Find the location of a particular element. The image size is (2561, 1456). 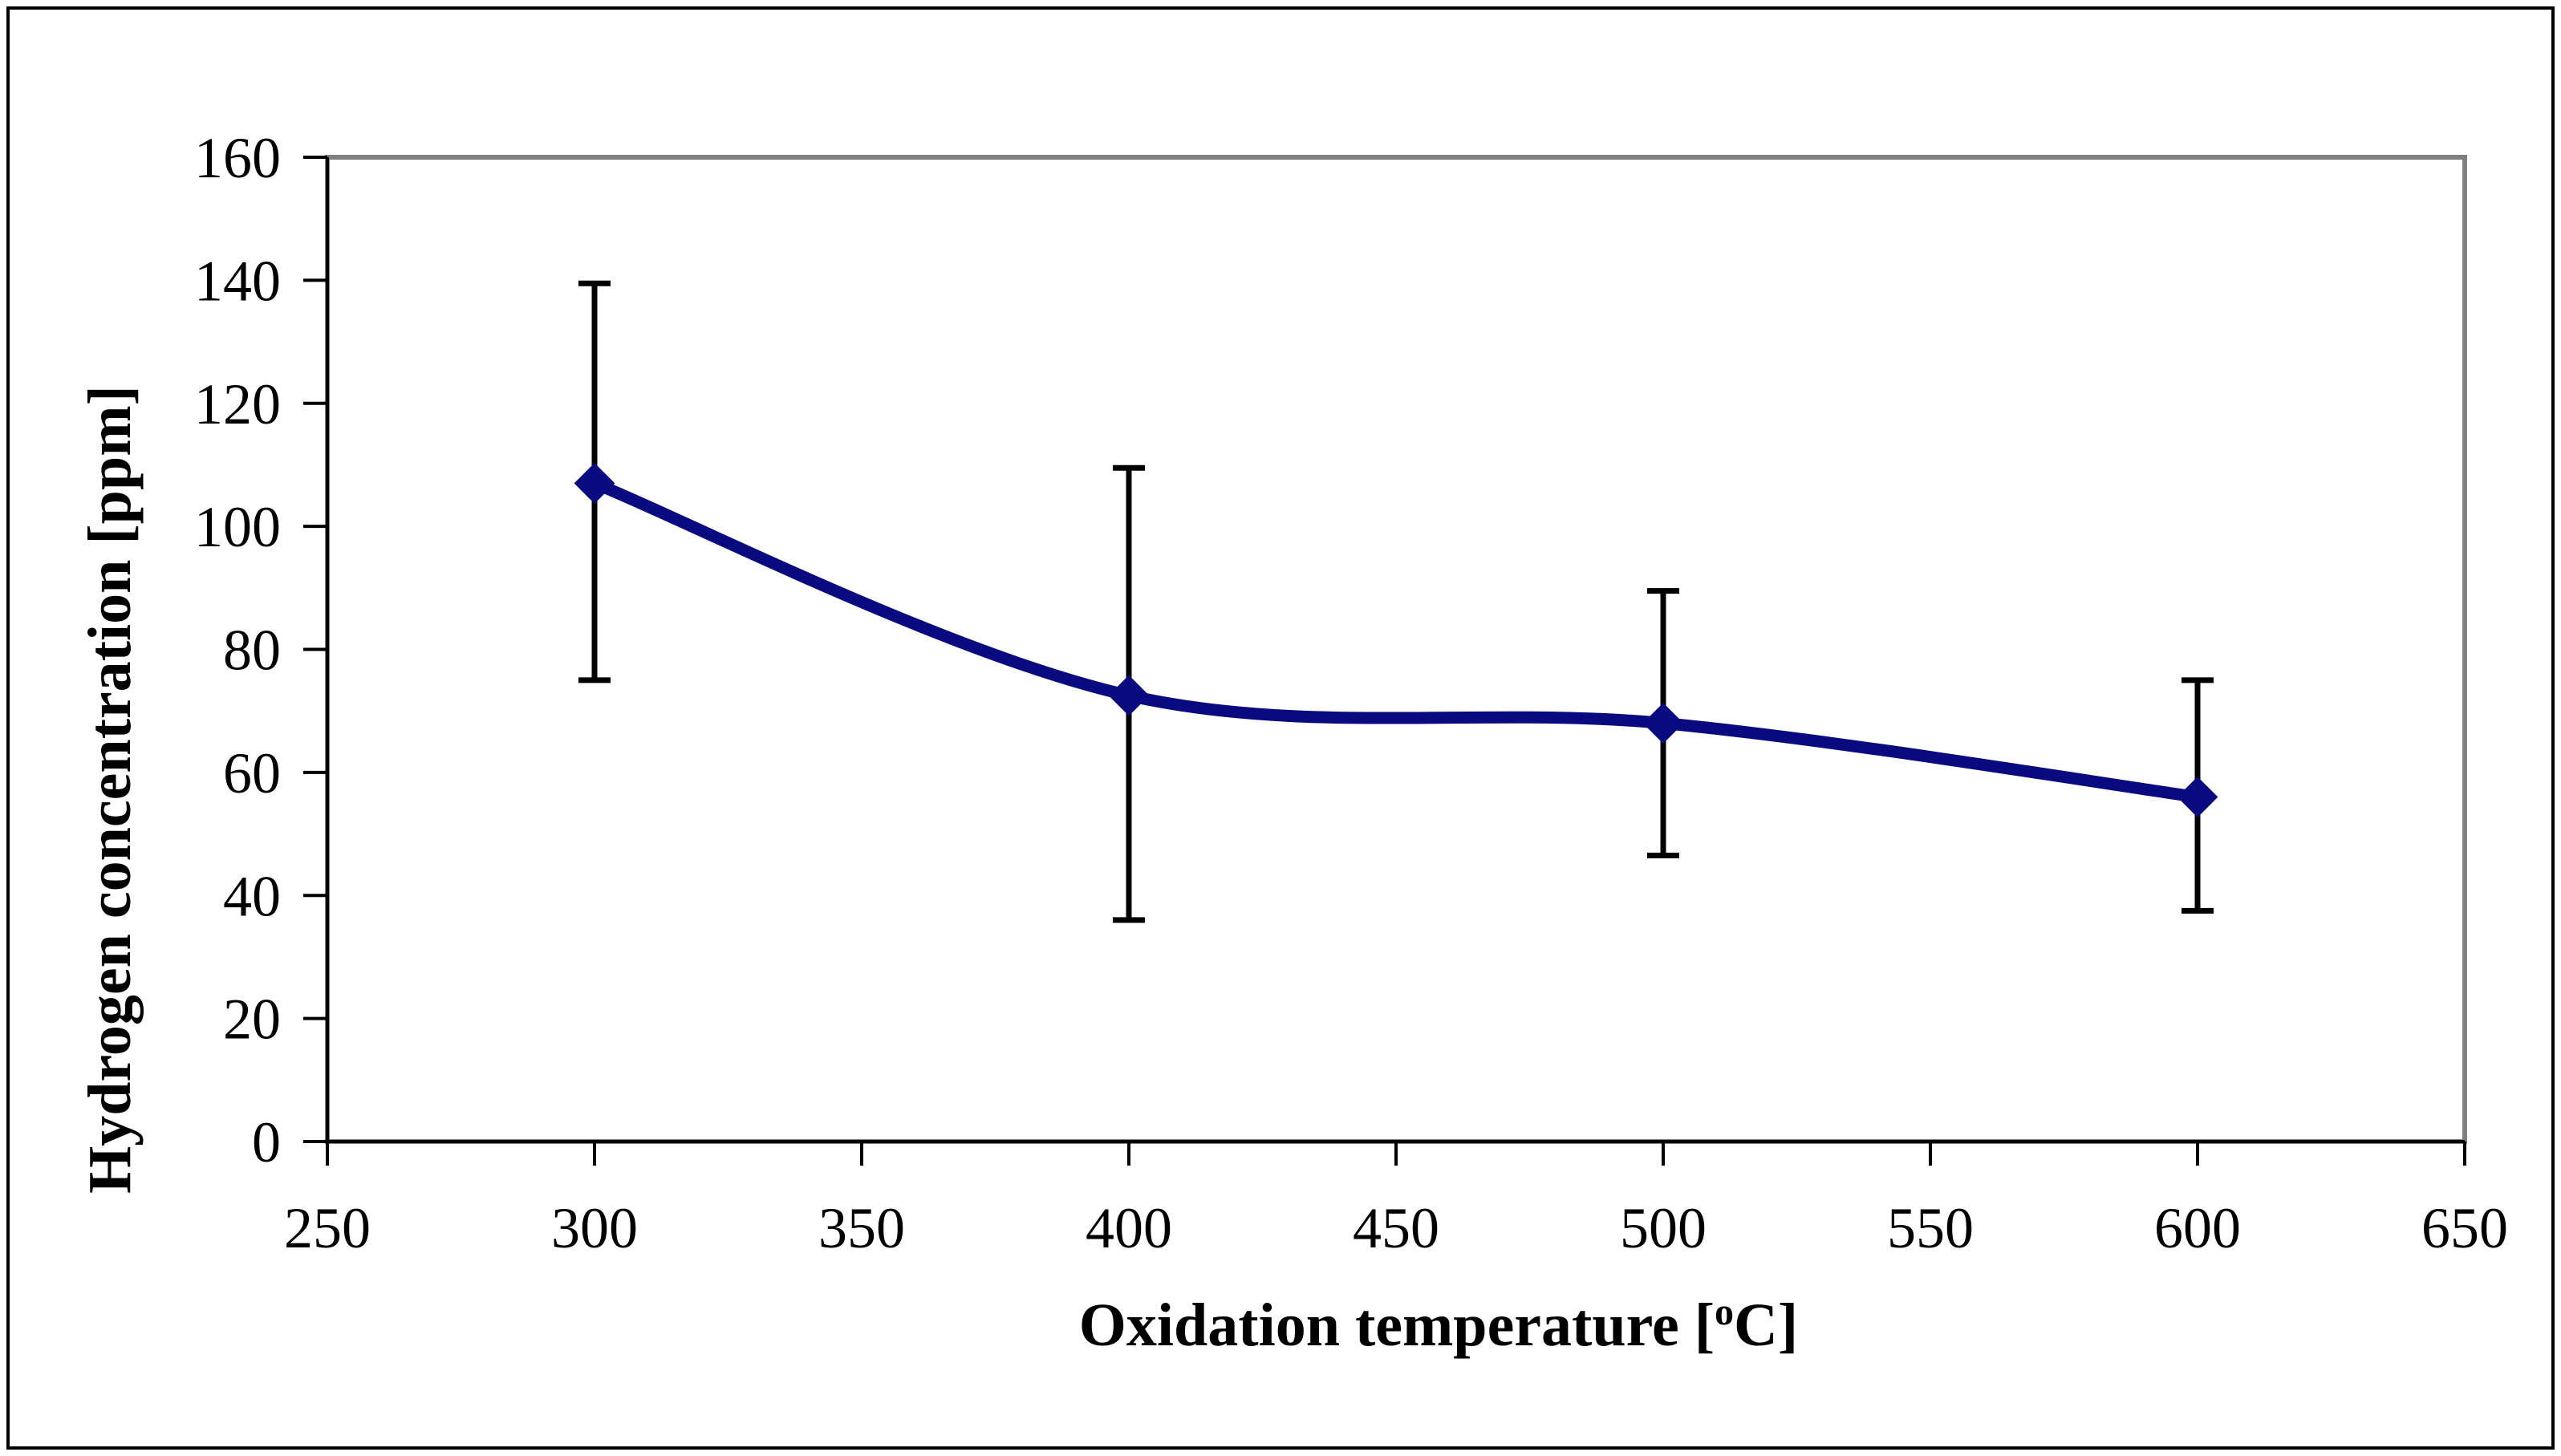

x-axis: 250 300 350 400 450 500 550 600 650 is located at coordinates (1396, 1200).